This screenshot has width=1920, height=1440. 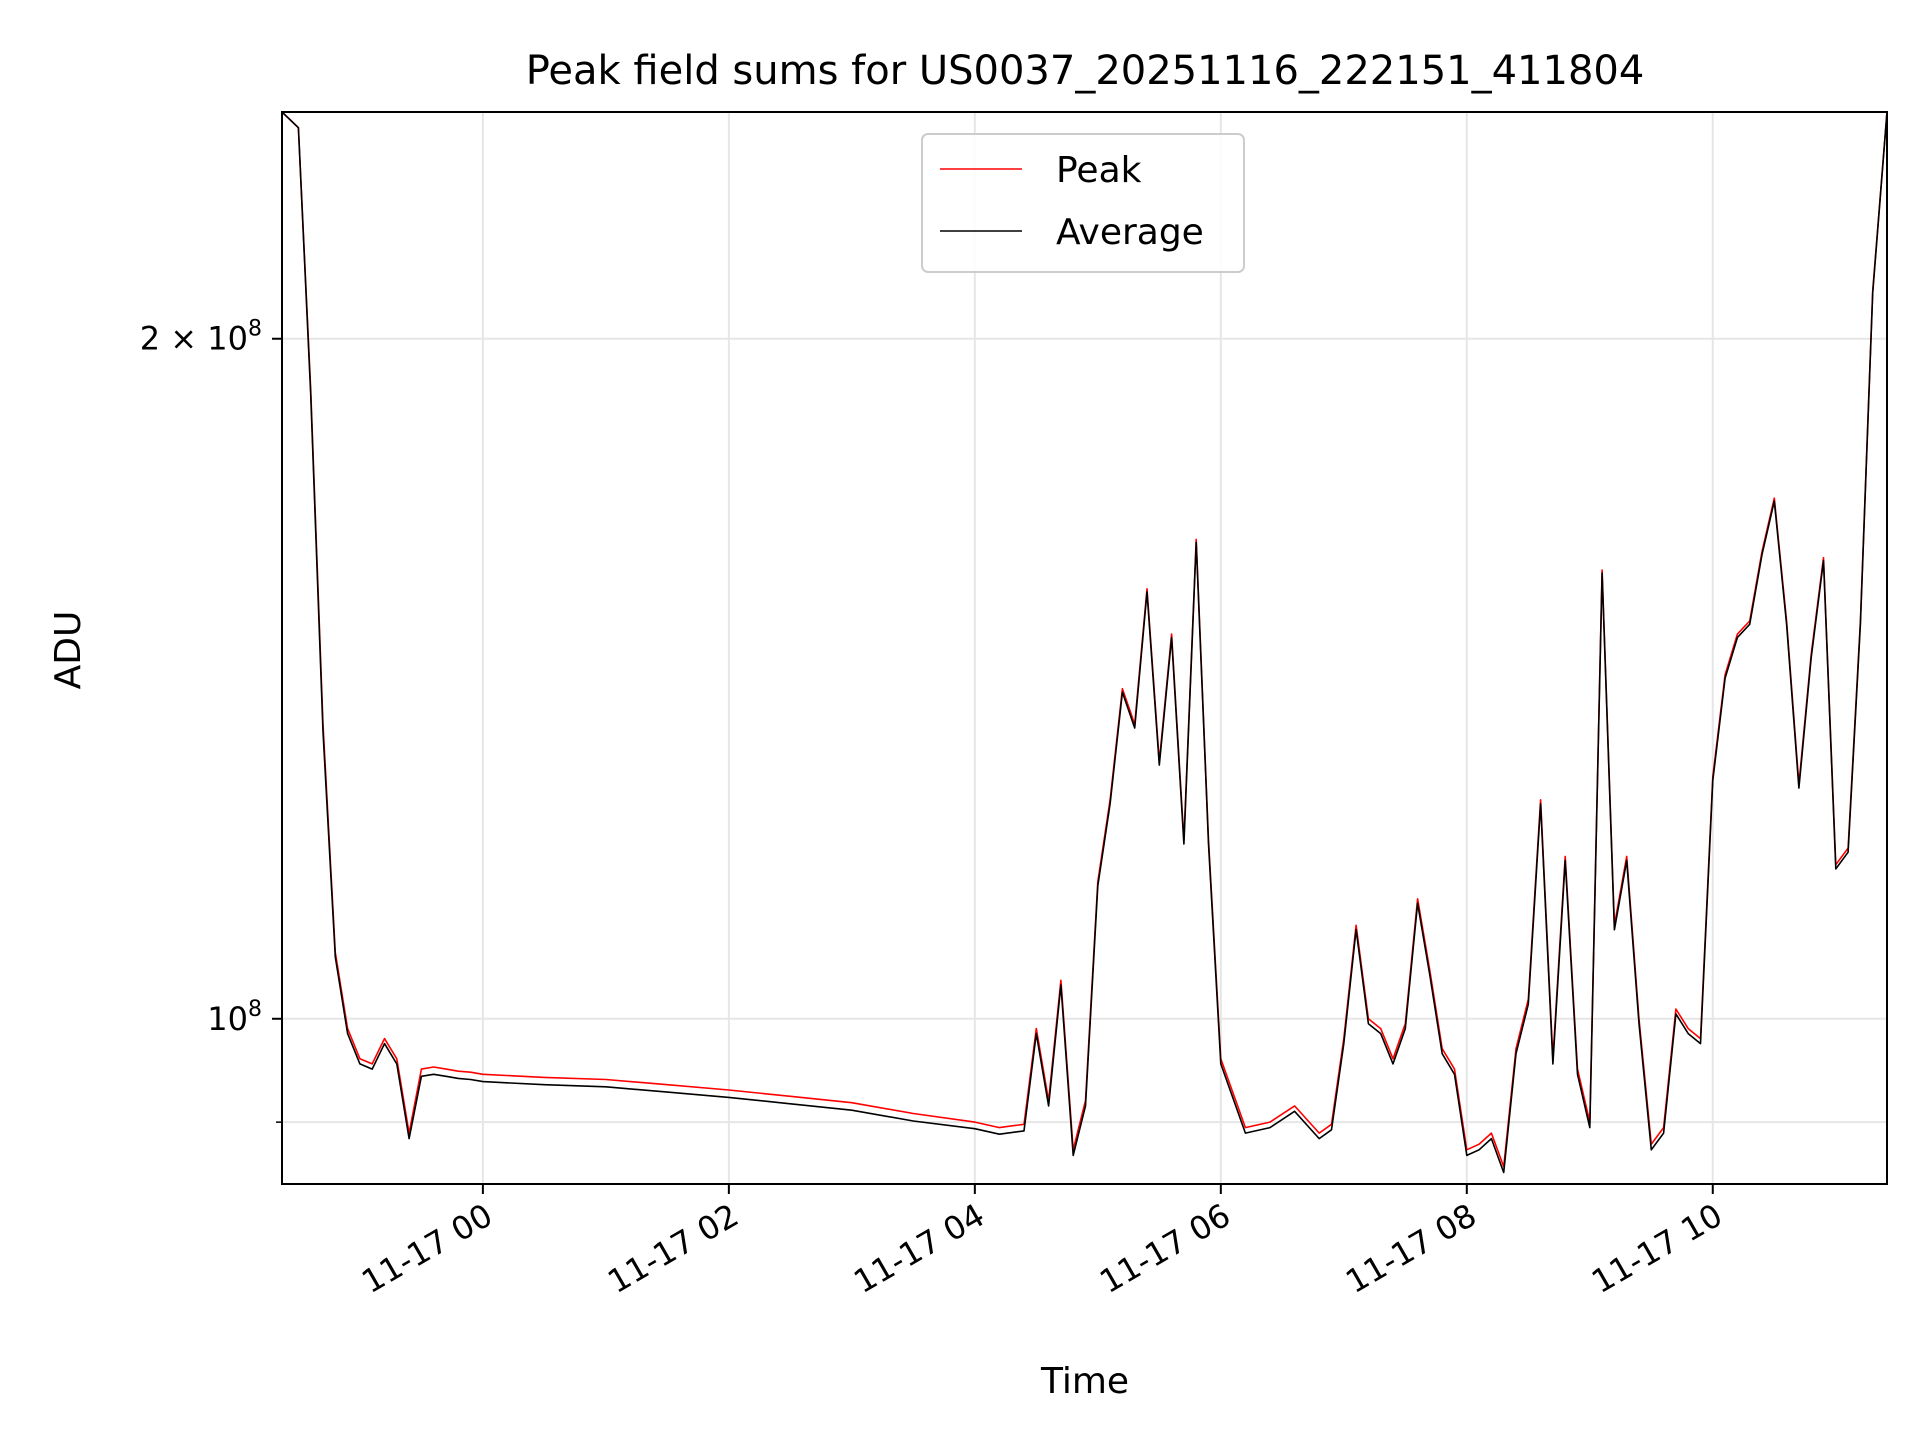 I want to click on legend-label-peak: Peak, so click(x=1099, y=170).